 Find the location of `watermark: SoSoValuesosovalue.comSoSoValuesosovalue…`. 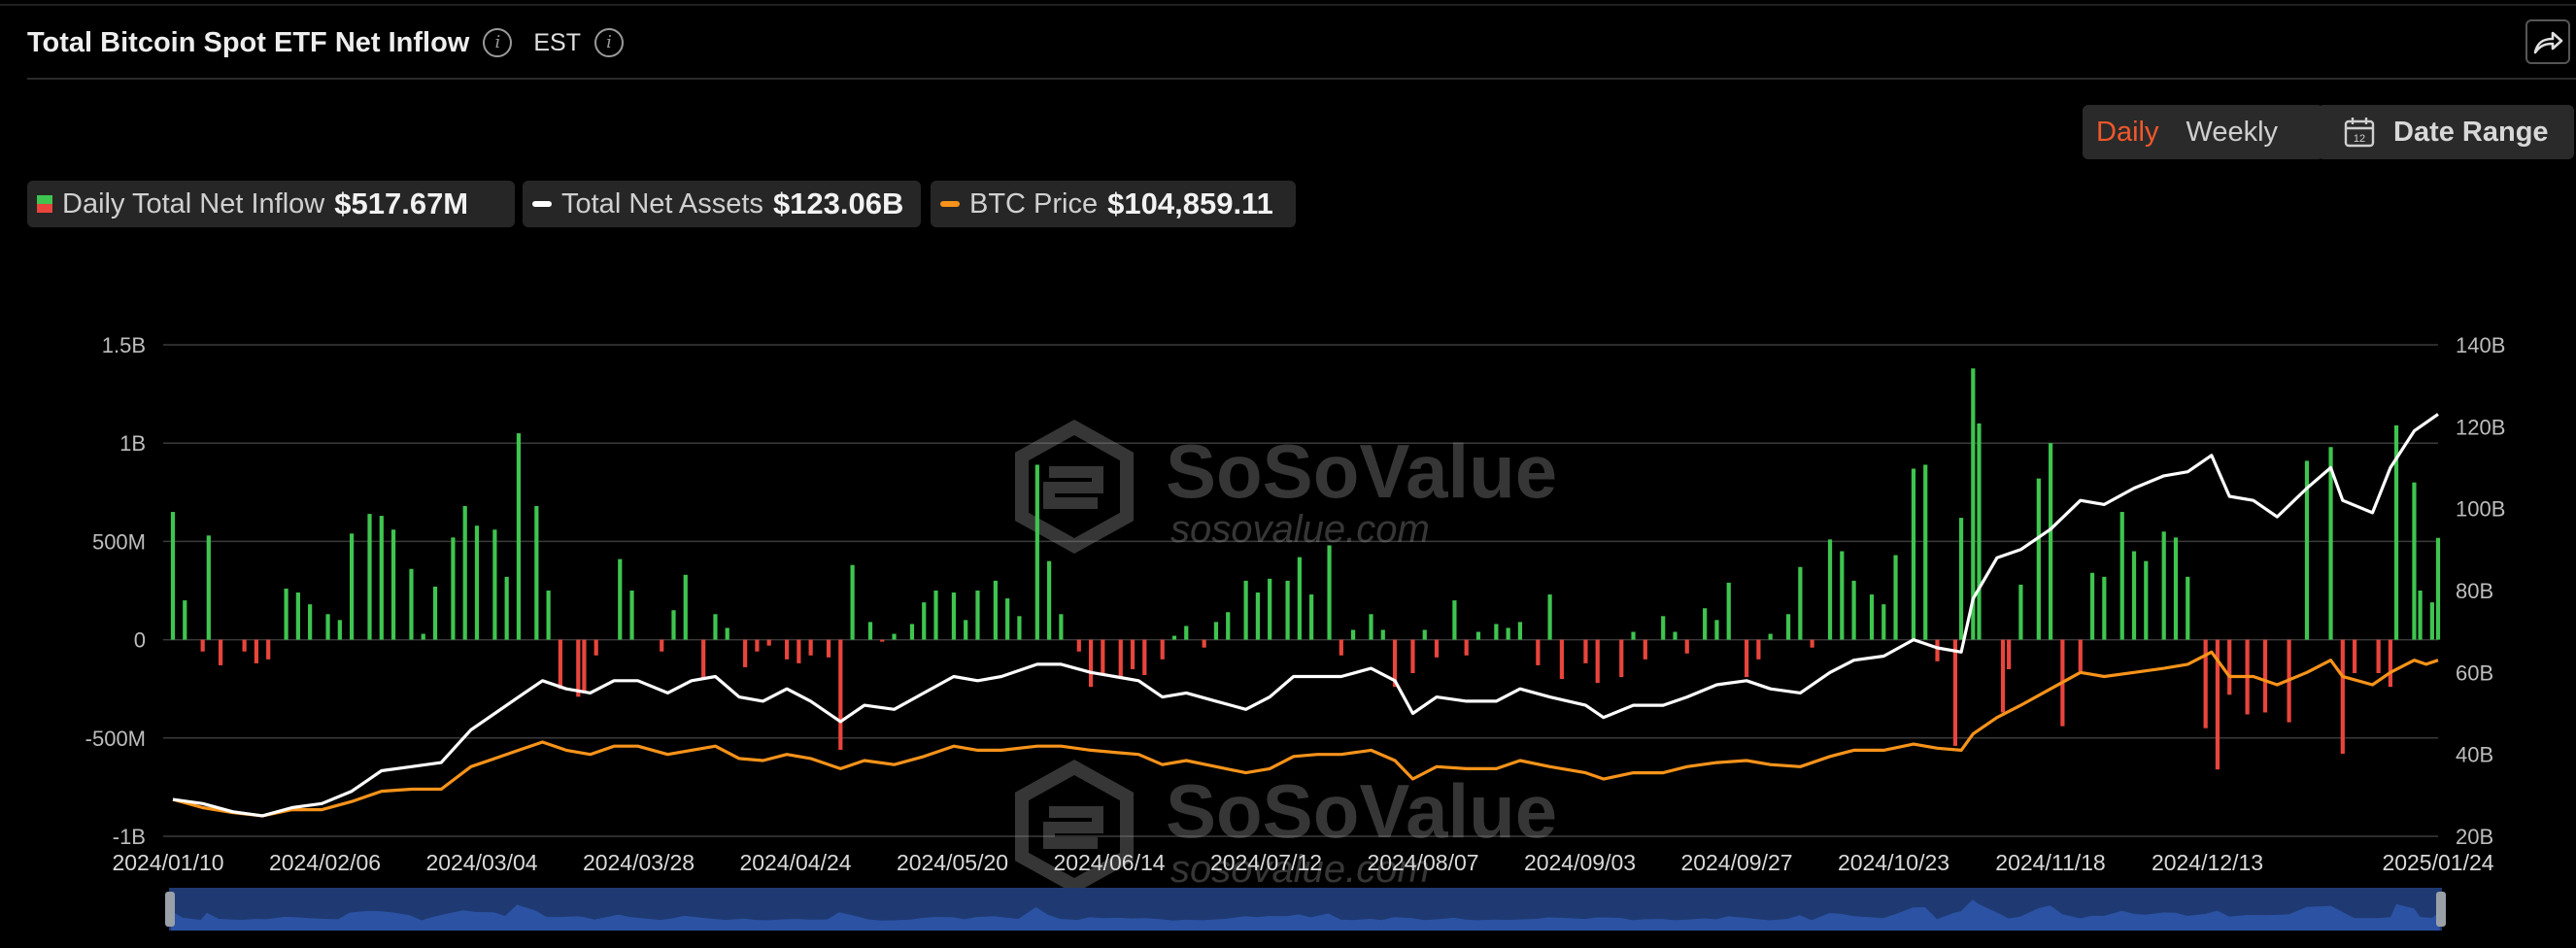

watermark: SoSoValuesosovalue.comSoSoValuesosovalue… is located at coordinates (1286, 657).